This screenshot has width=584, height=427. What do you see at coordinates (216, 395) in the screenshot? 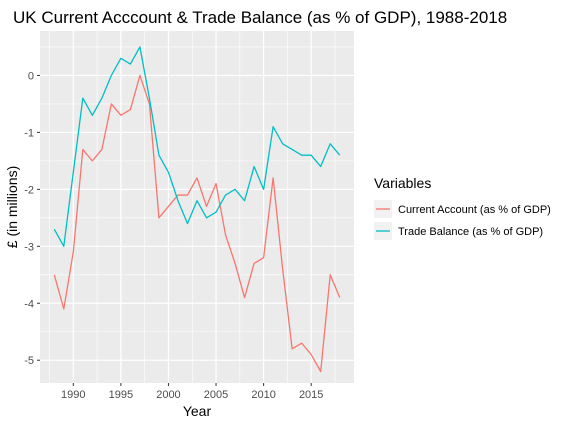
I see `x-tick-label: 2005` at bounding box center [216, 395].